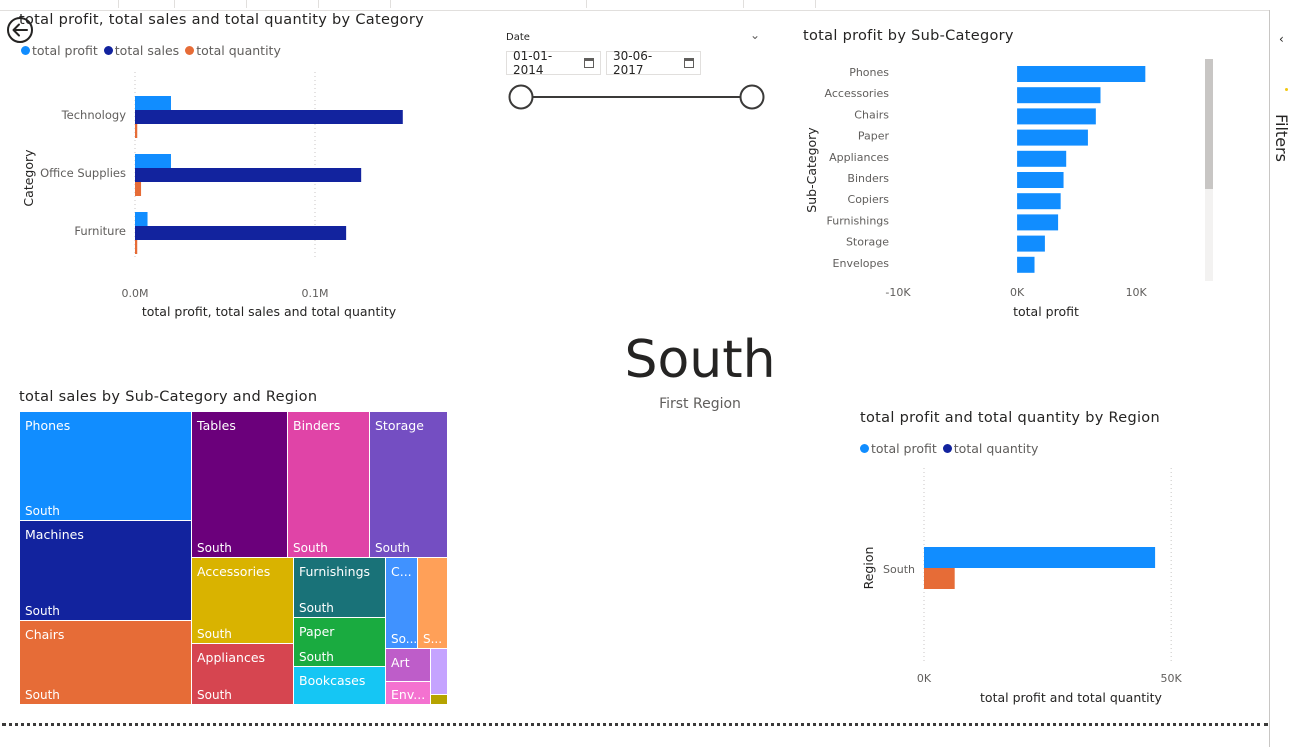 This screenshot has height=747, width=1289. Describe the element at coordinates (874, 136) in the screenshot. I see `y-tick-label: Paper` at that location.